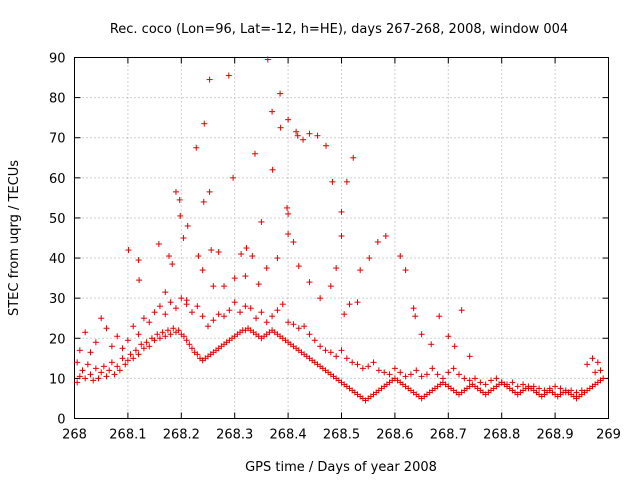 The image size is (640, 480). I want to click on x-tick-label: 268.5, so click(341, 435).